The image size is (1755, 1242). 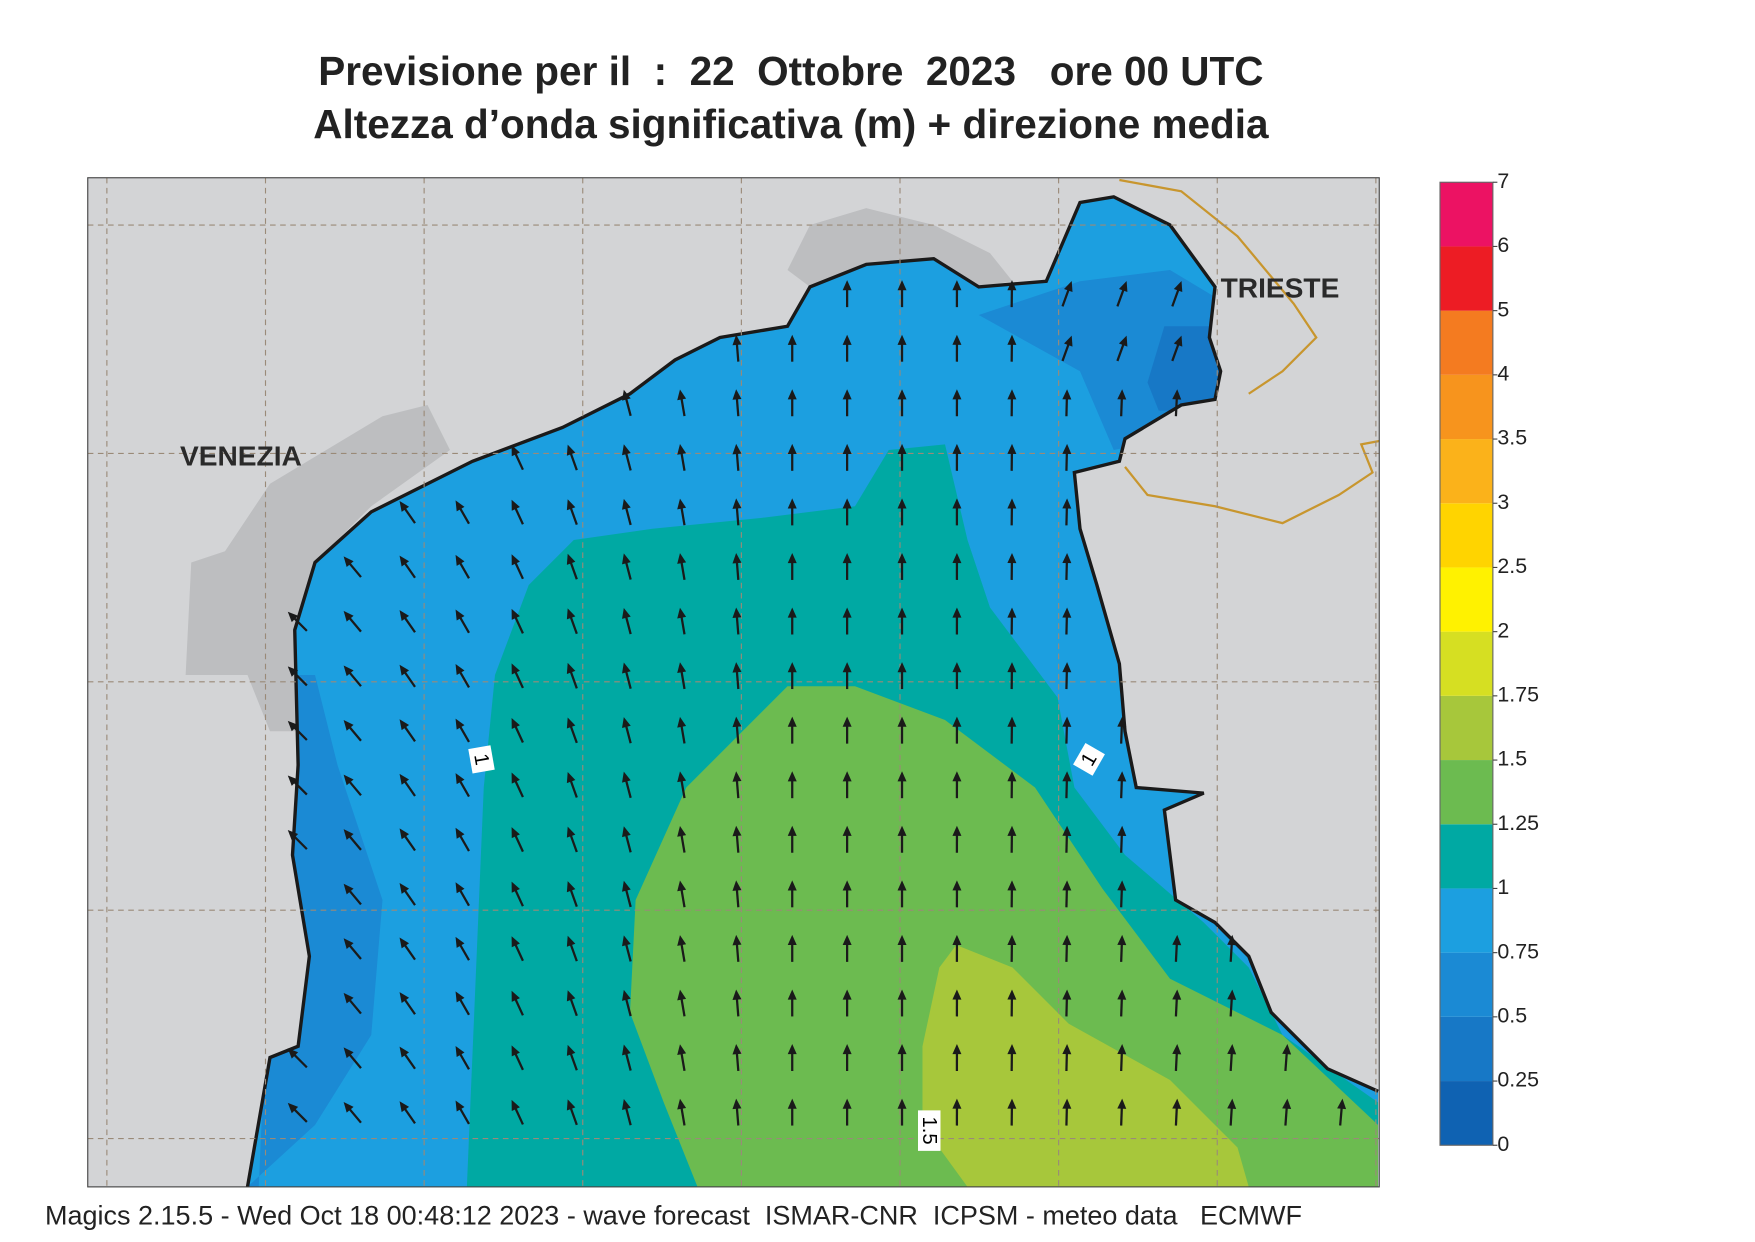 What do you see at coordinates (481, 759) in the screenshot?
I see `contour-label-text: 1` at bounding box center [481, 759].